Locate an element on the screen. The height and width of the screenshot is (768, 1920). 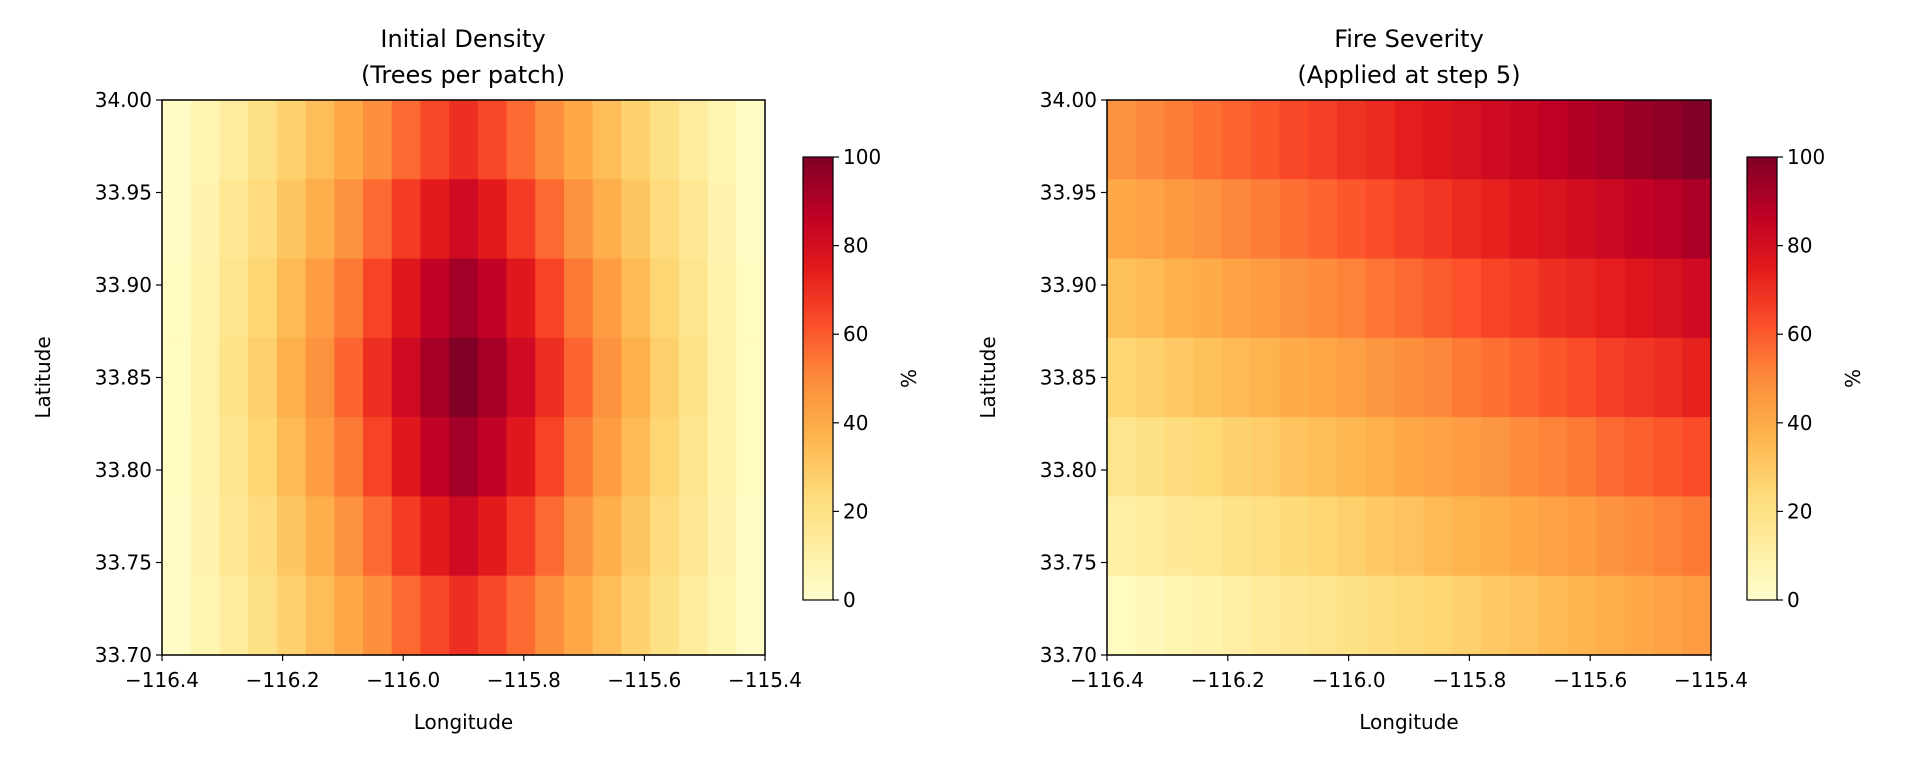
colorbar-tick-label: 60 is located at coordinates (1799, 334).